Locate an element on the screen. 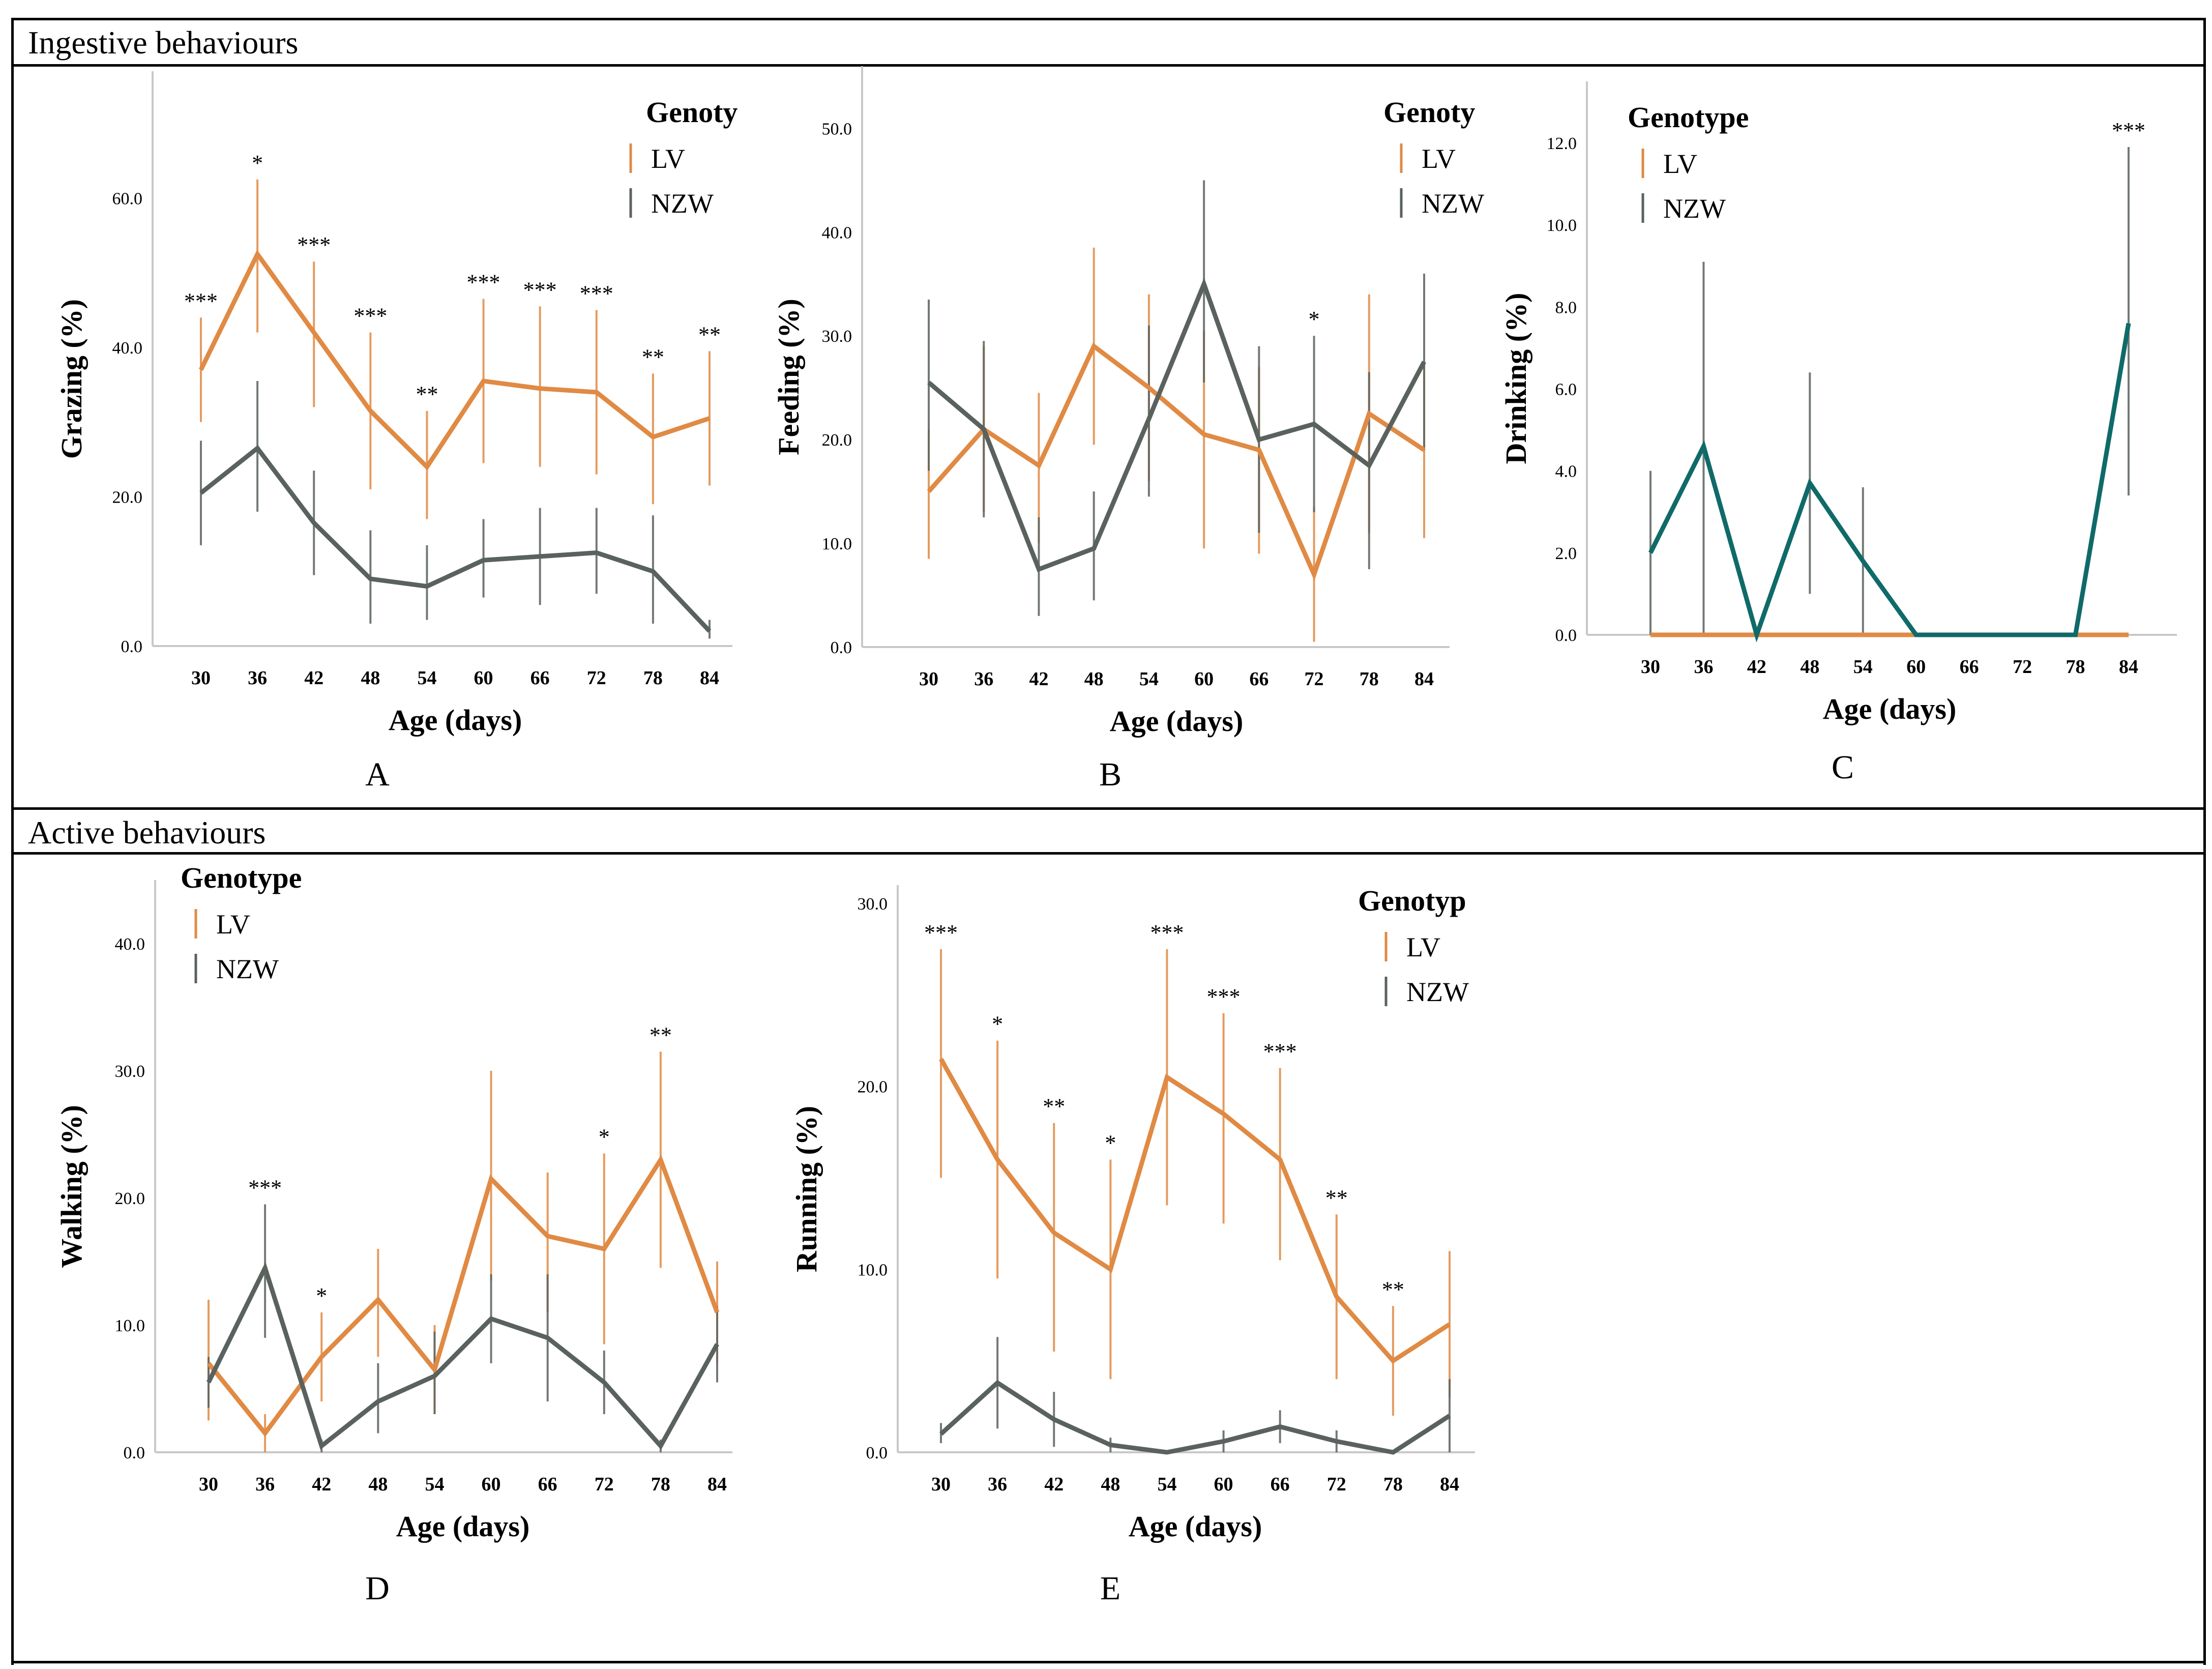 This screenshot has width=2212, height=1669. panel-label-d: D is located at coordinates (377, 1589).